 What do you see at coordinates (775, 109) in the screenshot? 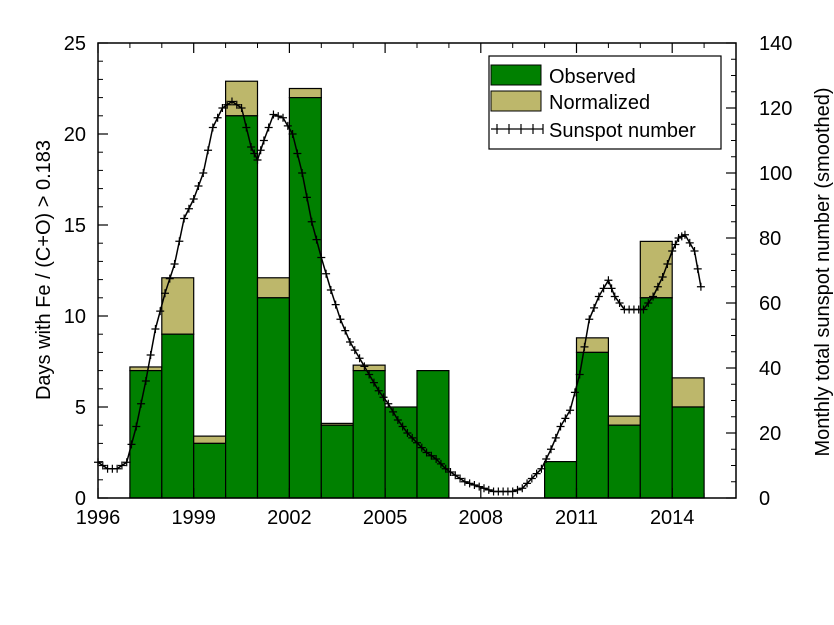
I see `y-right-tick-label: 120` at bounding box center [775, 109].